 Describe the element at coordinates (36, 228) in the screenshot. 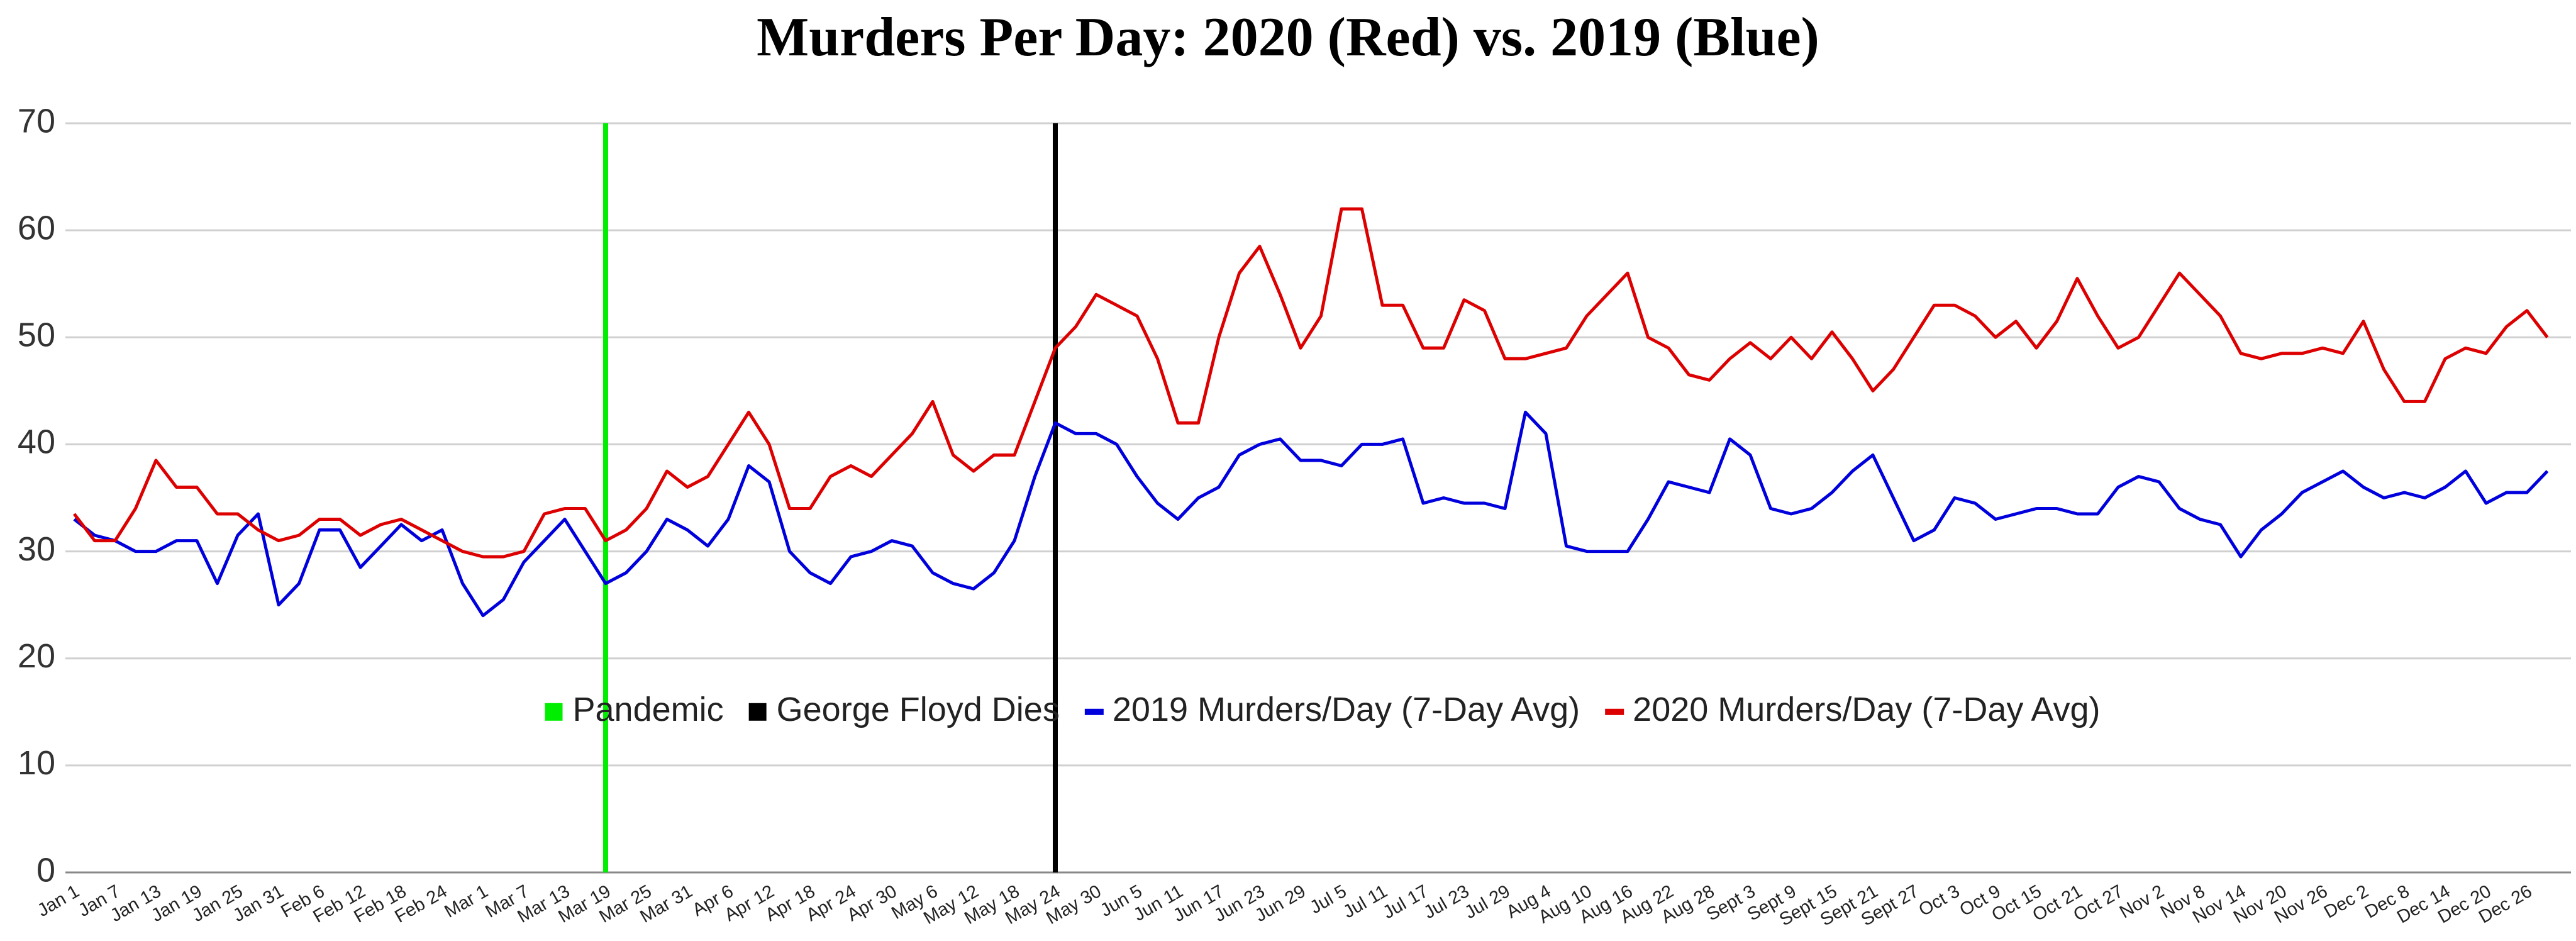

I see `y-tick-label: 60` at that location.